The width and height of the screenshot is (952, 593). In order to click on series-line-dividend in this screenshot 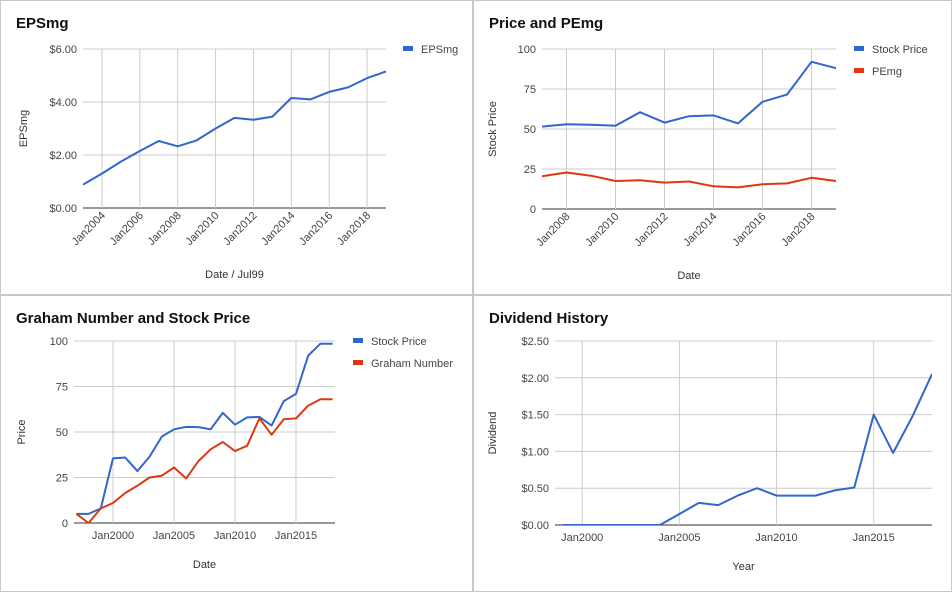, I will do `click(747, 449)`.